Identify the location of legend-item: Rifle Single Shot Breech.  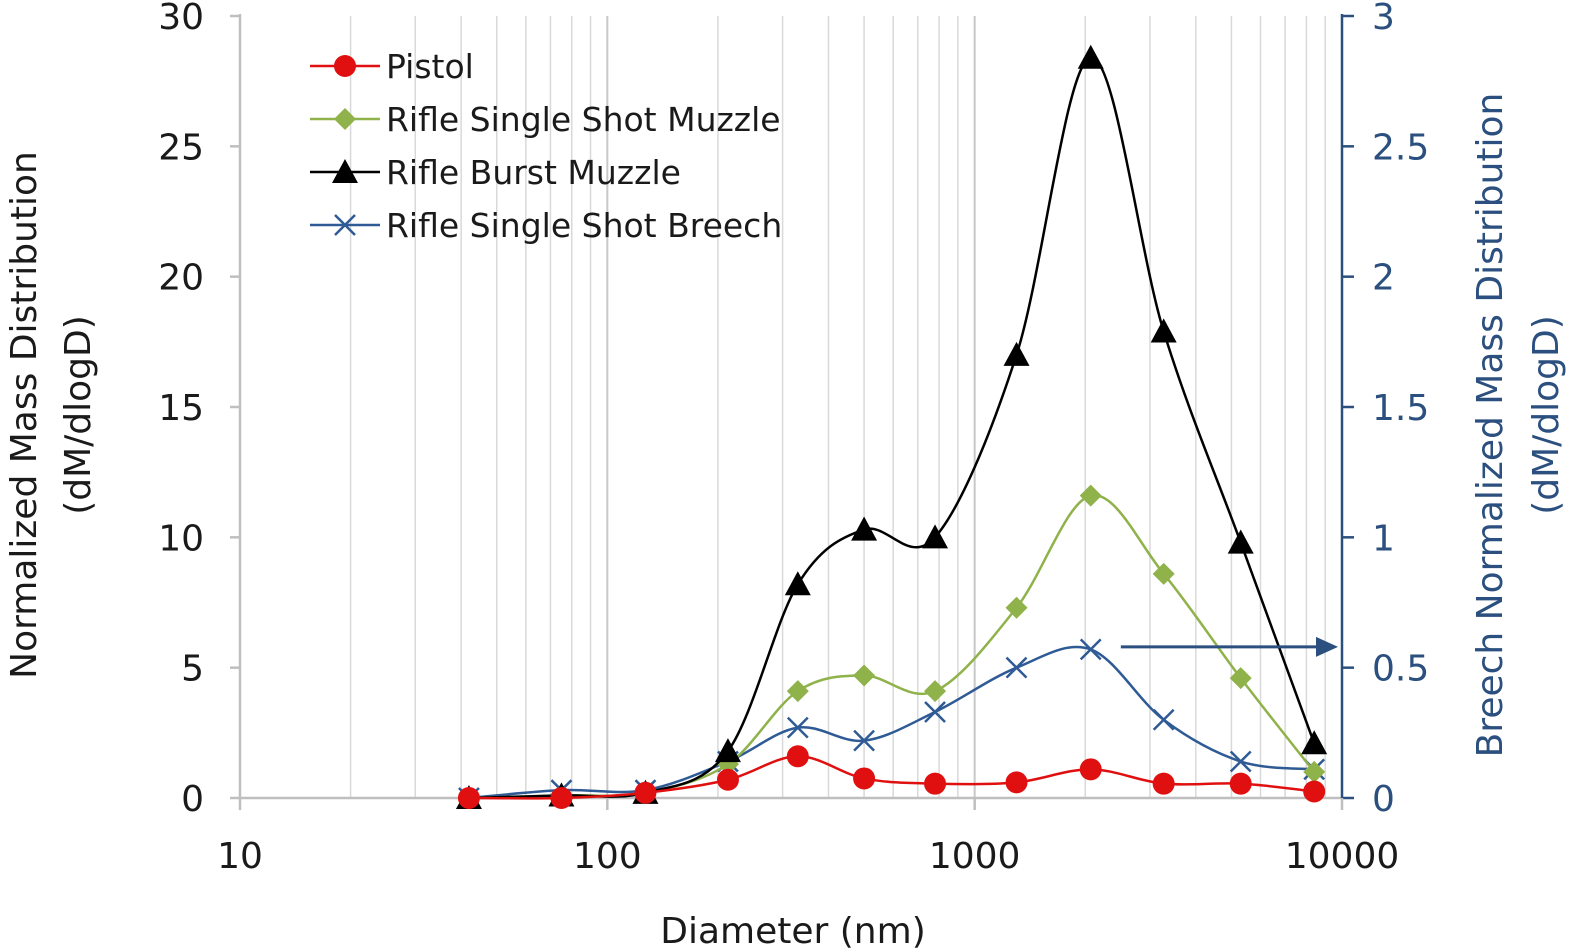
(546, 225).